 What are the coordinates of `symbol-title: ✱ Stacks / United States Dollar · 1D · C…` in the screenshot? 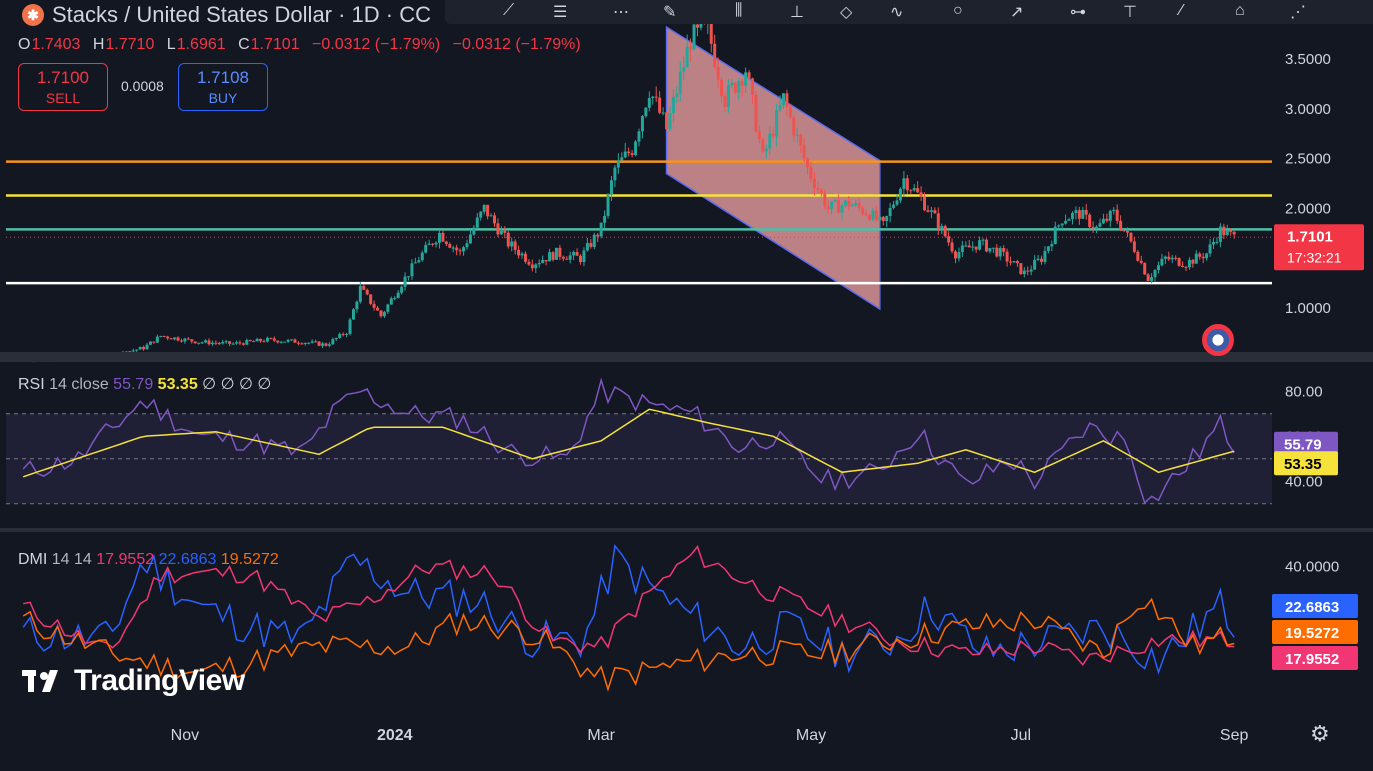 It's located at (226, 15).